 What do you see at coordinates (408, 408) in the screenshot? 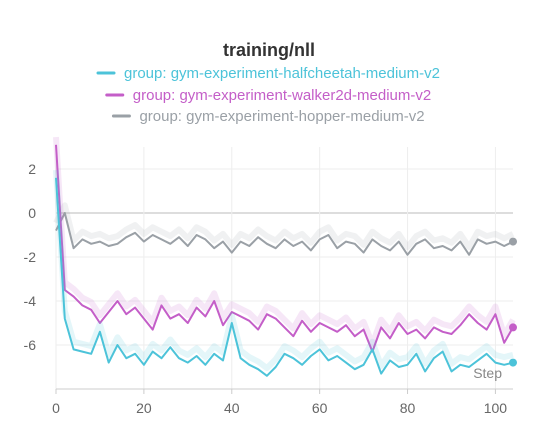
I see `x-tick-label-4: 80` at bounding box center [408, 408].